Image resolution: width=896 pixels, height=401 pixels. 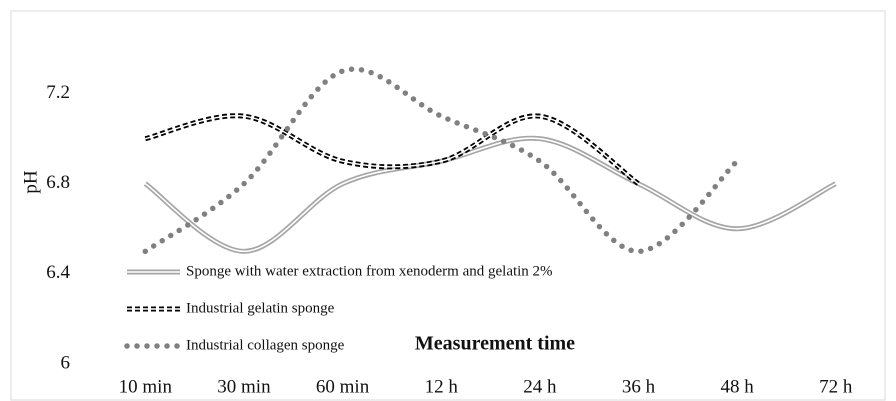 I want to click on x-tick-label: 72 h, so click(x=836, y=386).